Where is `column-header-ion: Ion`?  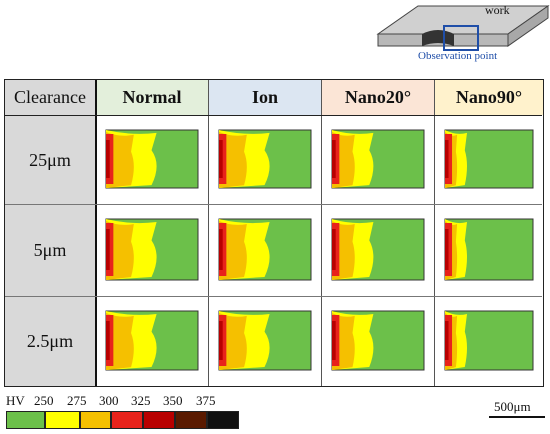 column-header-ion: Ion is located at coordinates (265, 97).